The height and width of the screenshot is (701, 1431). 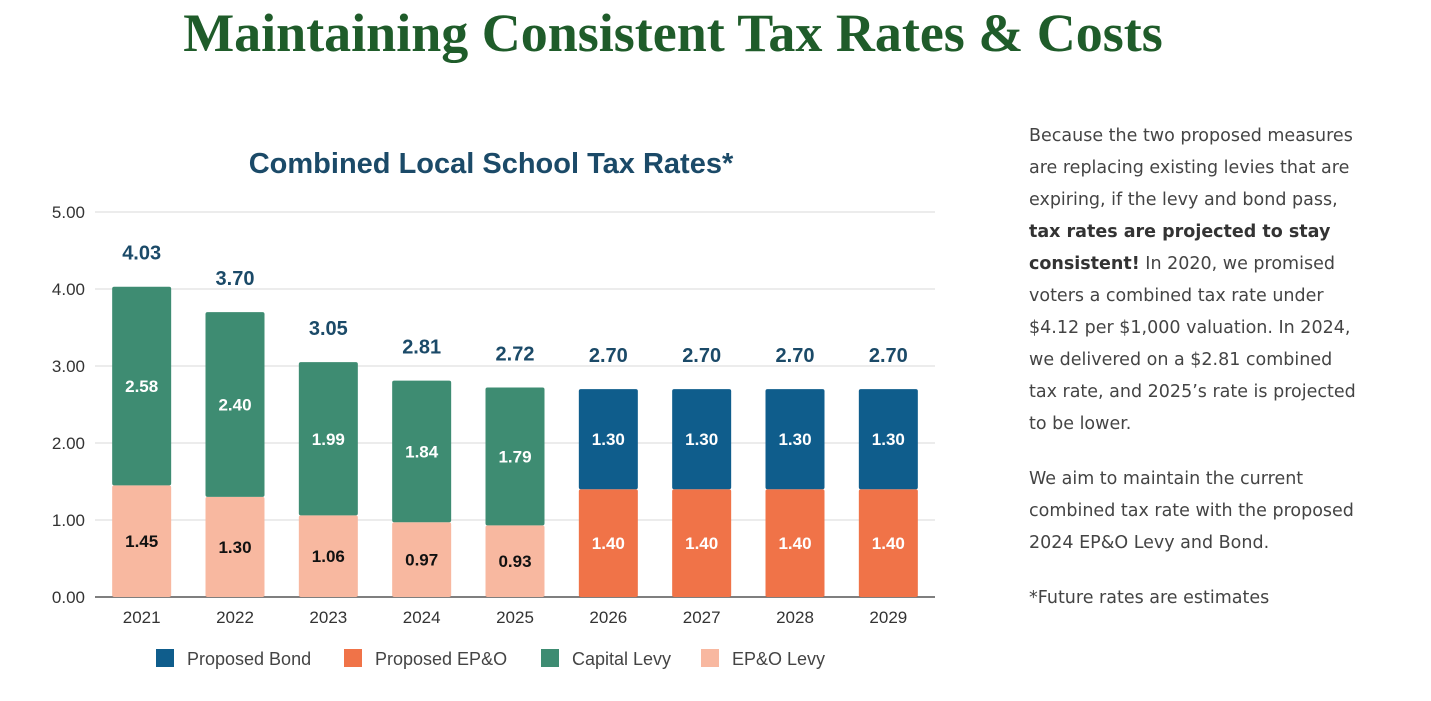 I want to click on x-tick-label: 2023, so click(x=328, y=617).